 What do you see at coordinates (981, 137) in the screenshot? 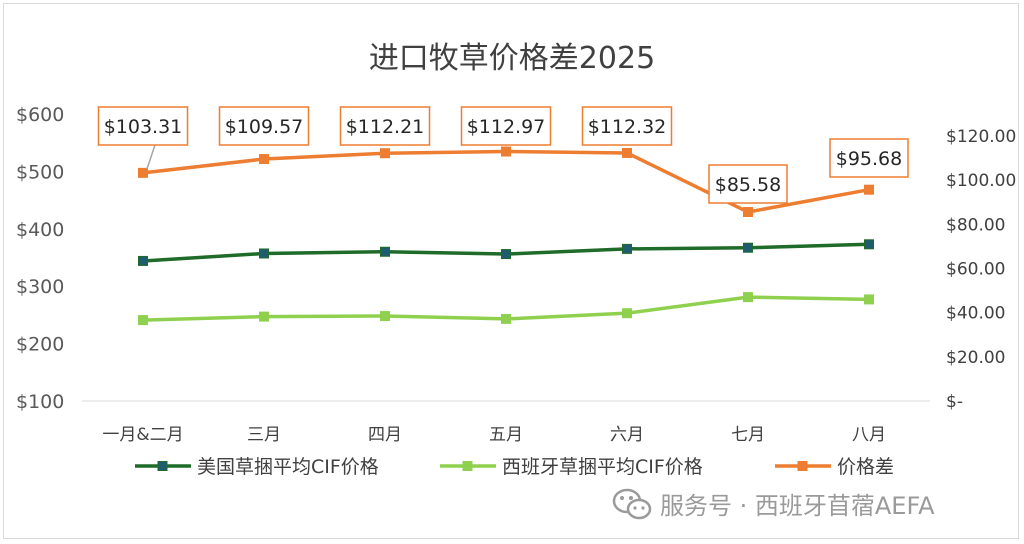
I see `y-right-tick: $120.00` at bounding box center [981, 137].